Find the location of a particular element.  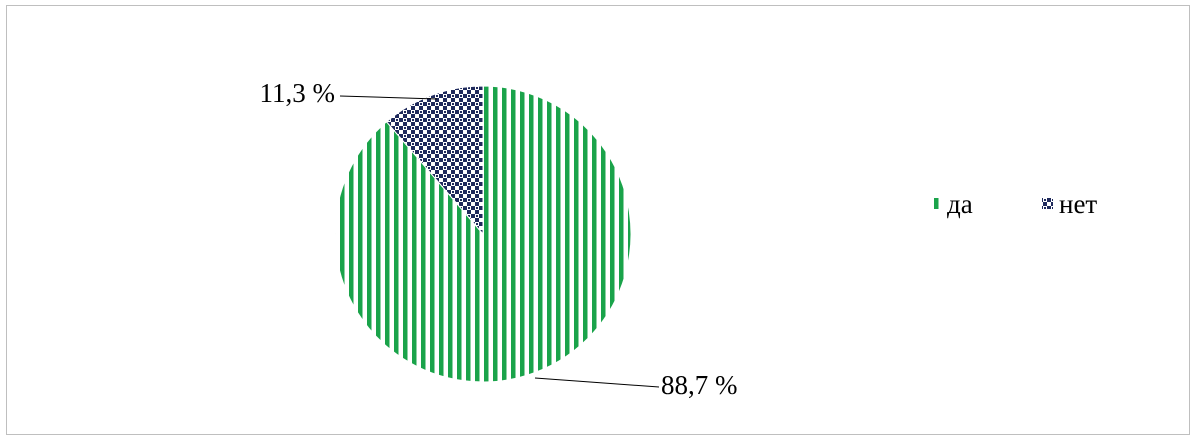

legend-entry-da: да is located at coordinates (951, 204).